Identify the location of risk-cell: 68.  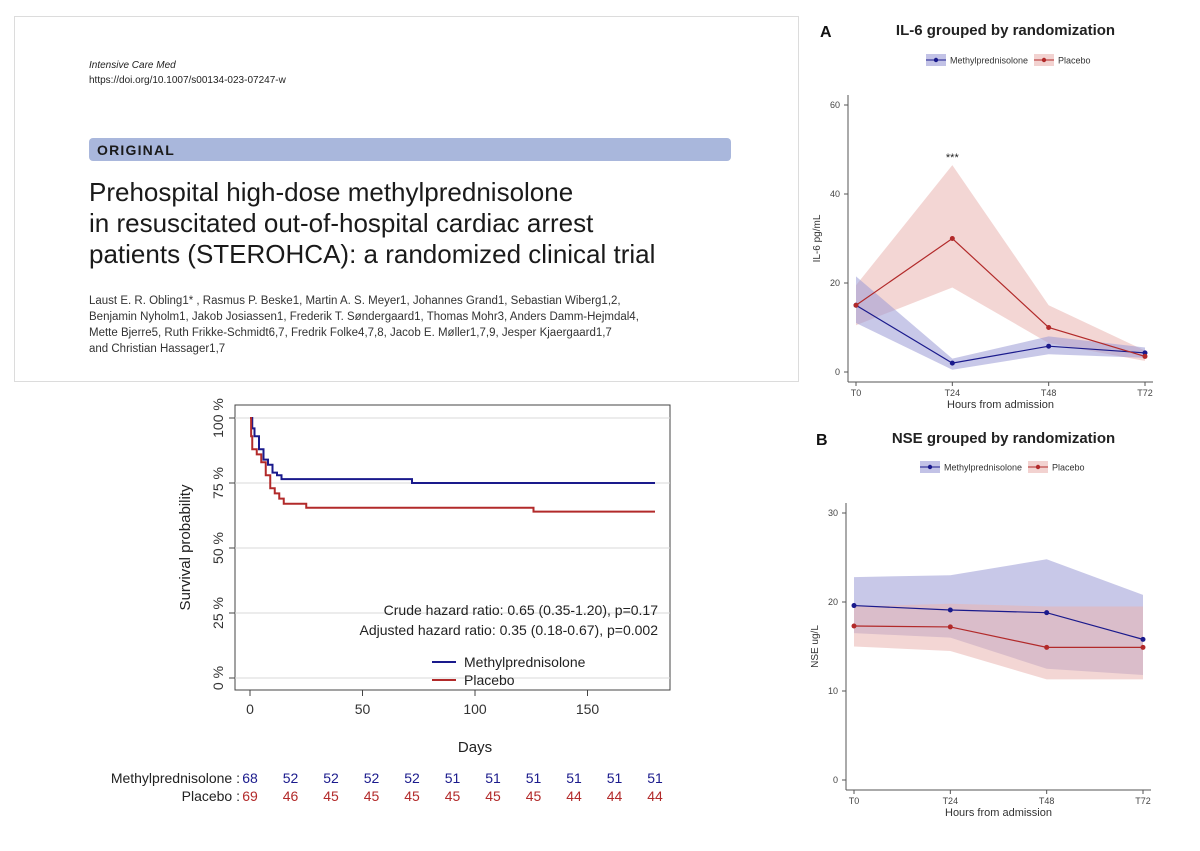
(250, 778).